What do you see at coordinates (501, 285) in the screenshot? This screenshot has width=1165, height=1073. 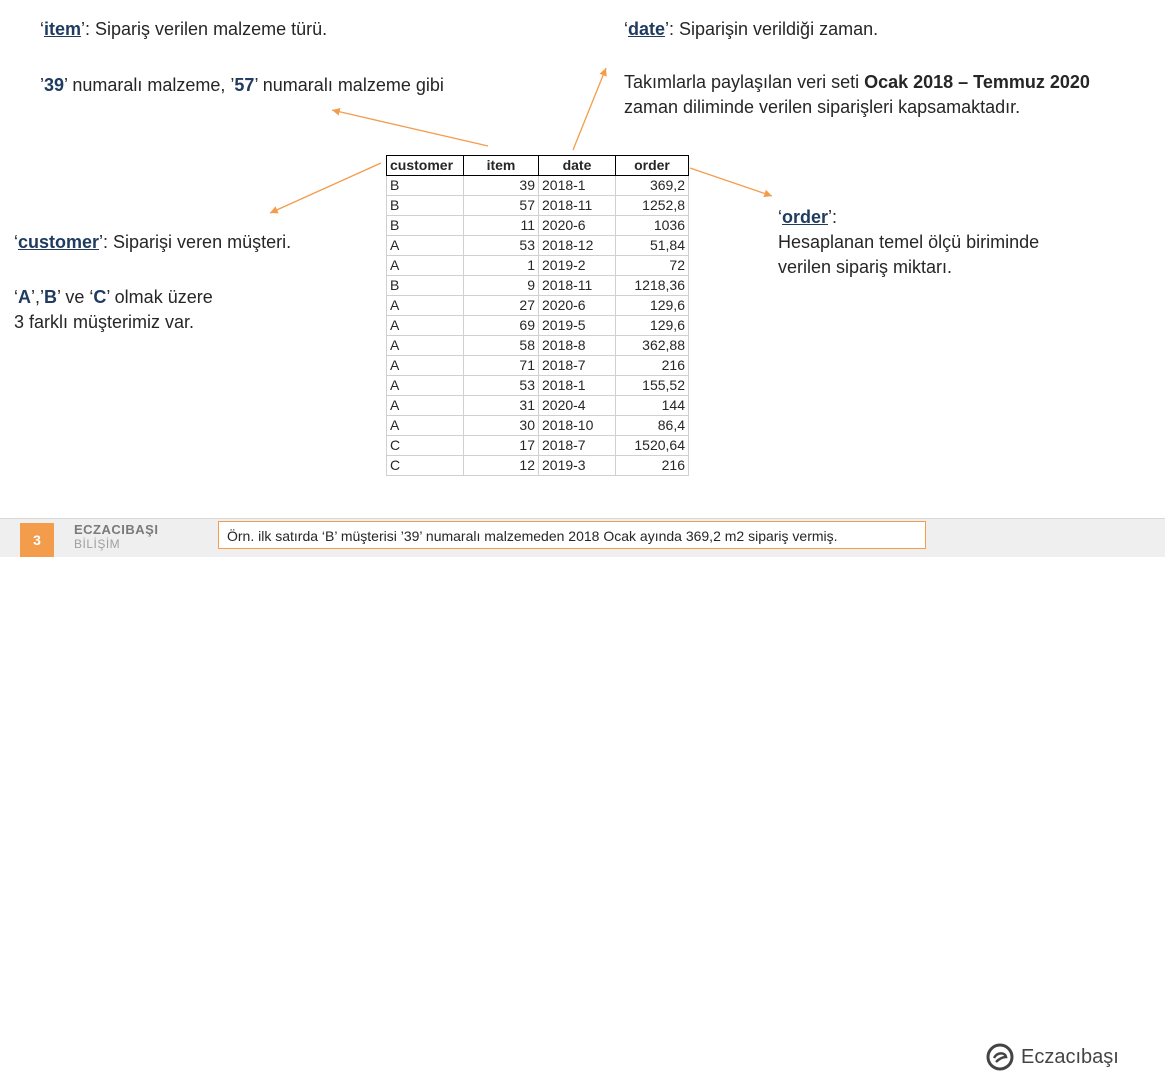 I see `cell-item: 9` at bounding box center [501, 285].